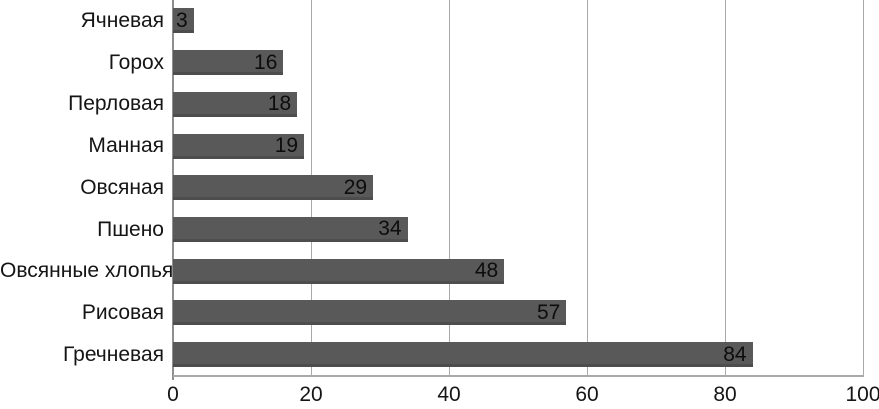 The image size is (879, 409). I want to click on category-label: Манная, so click(126, 146).